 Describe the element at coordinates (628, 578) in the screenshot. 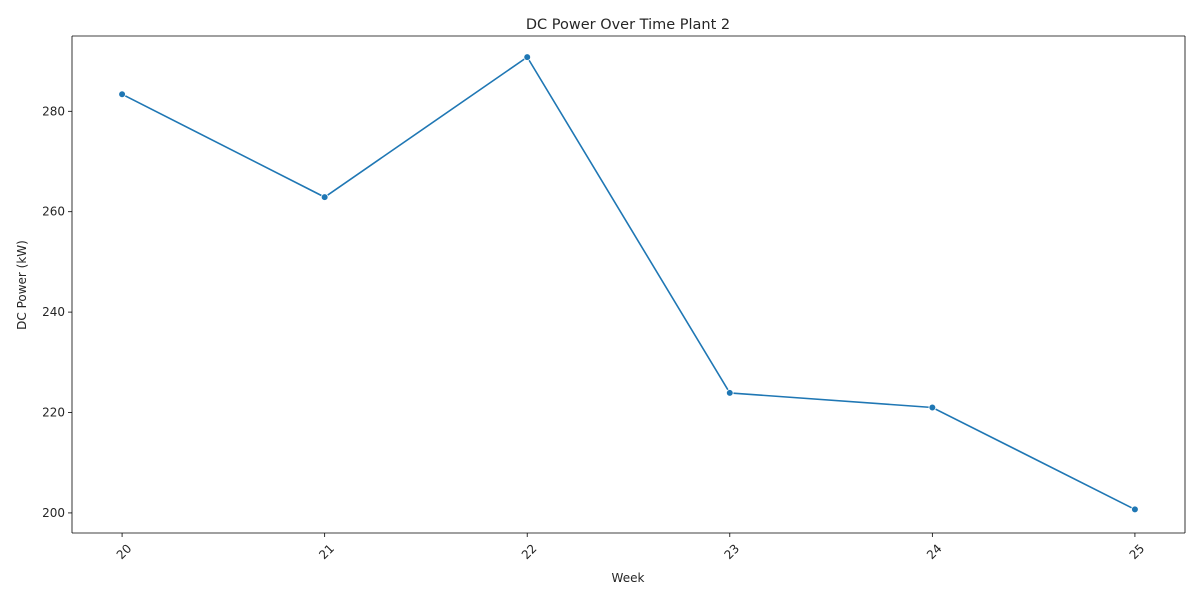

I see `x-axis-title: Week` at that location.